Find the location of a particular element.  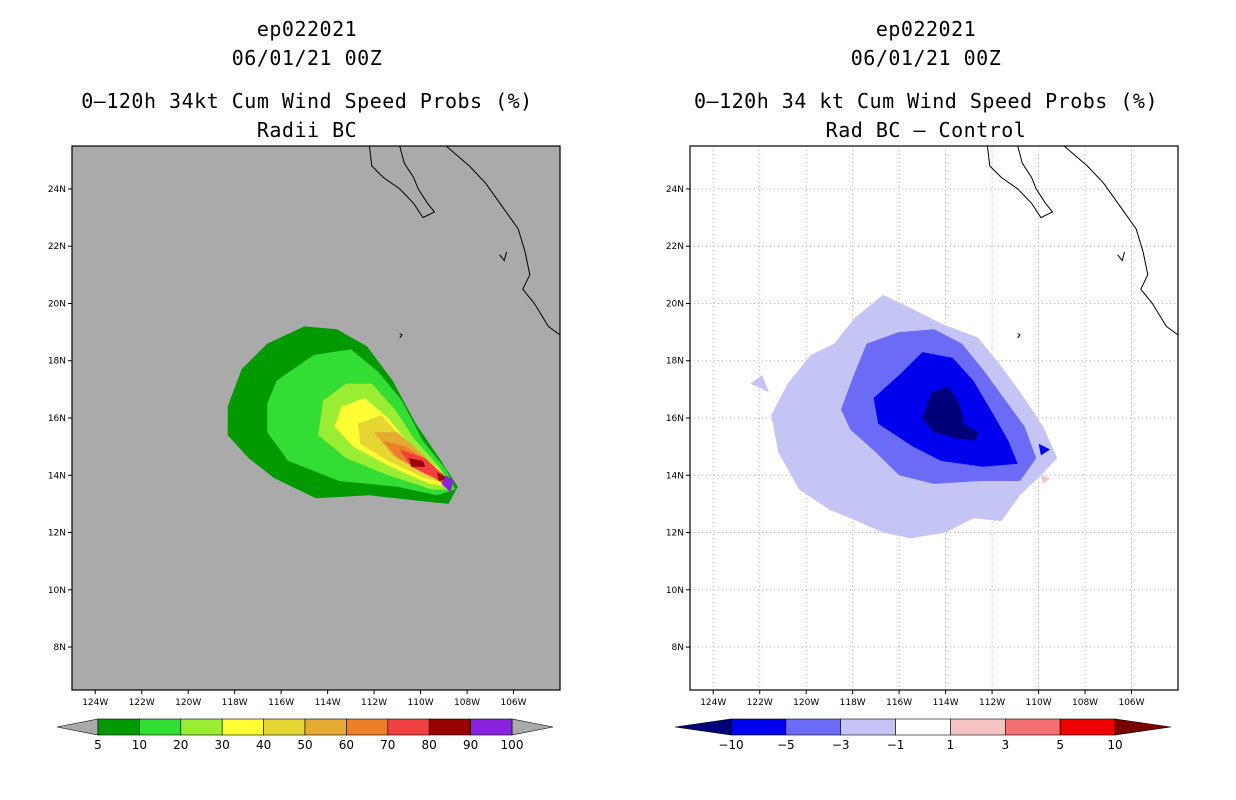

colorbar-label: 50 is located at coordinates (304, 745).